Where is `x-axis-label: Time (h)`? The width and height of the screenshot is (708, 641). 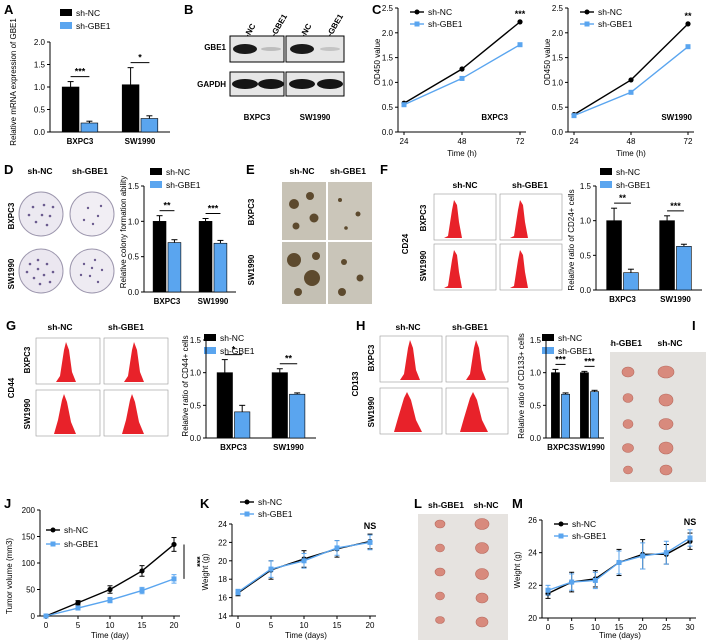 x-axis-label: Time (h) is located at coordinates (631, 153).